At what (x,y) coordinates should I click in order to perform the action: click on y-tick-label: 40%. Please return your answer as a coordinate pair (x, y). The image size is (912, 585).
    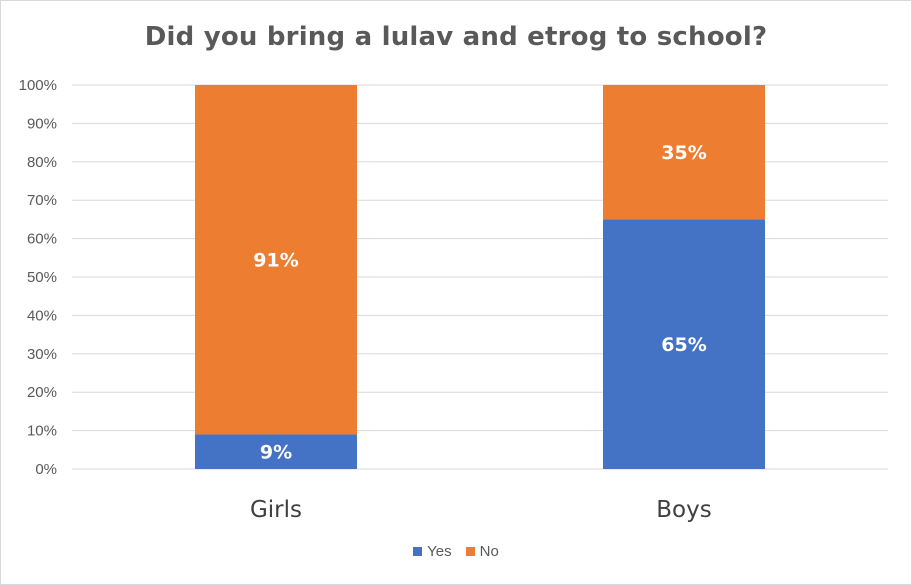
    Looking at the image, I should click on (42, 315).